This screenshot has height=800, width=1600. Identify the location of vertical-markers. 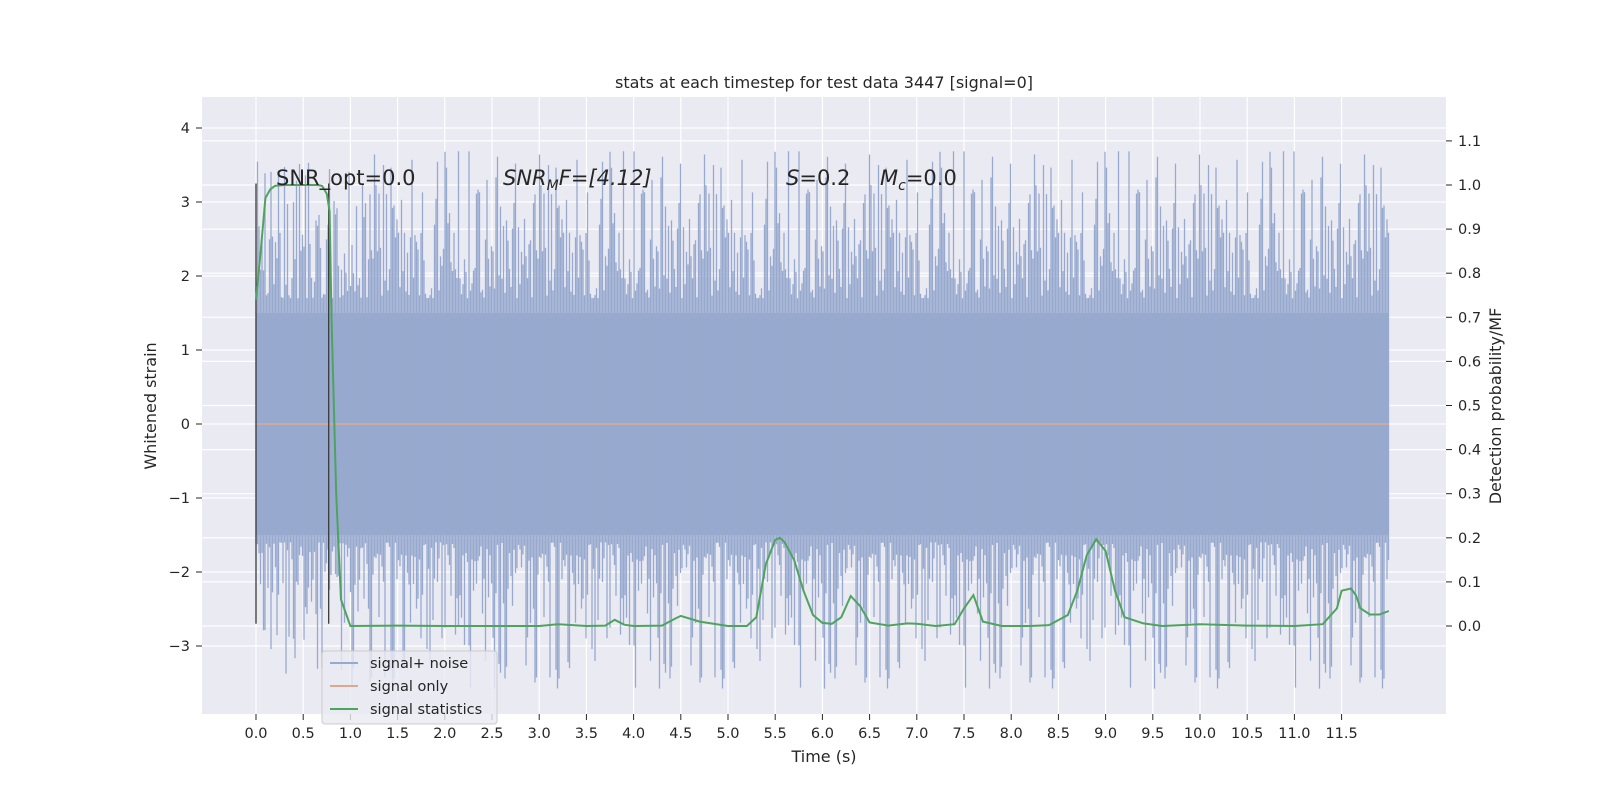
(292, 403).